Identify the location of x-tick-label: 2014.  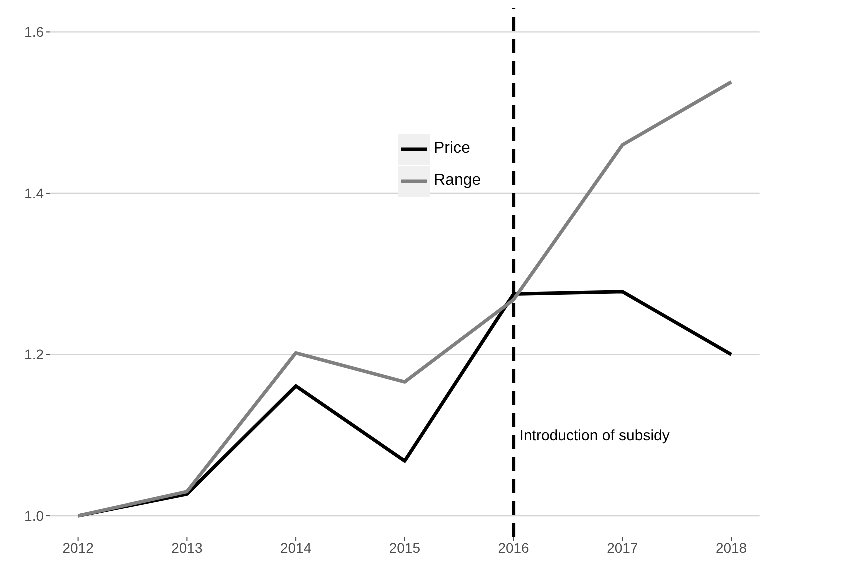
(296, 548).